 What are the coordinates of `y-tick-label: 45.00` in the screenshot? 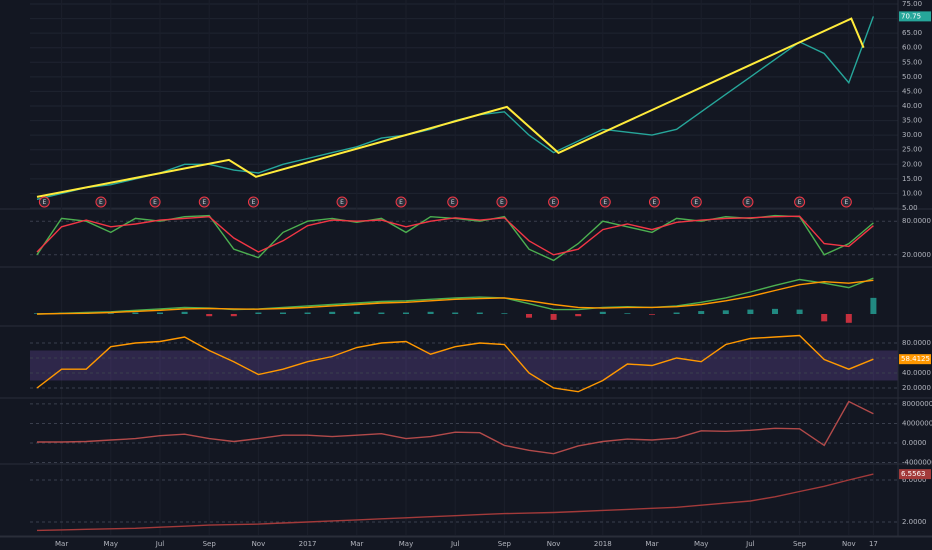 It's located at (912, 91).